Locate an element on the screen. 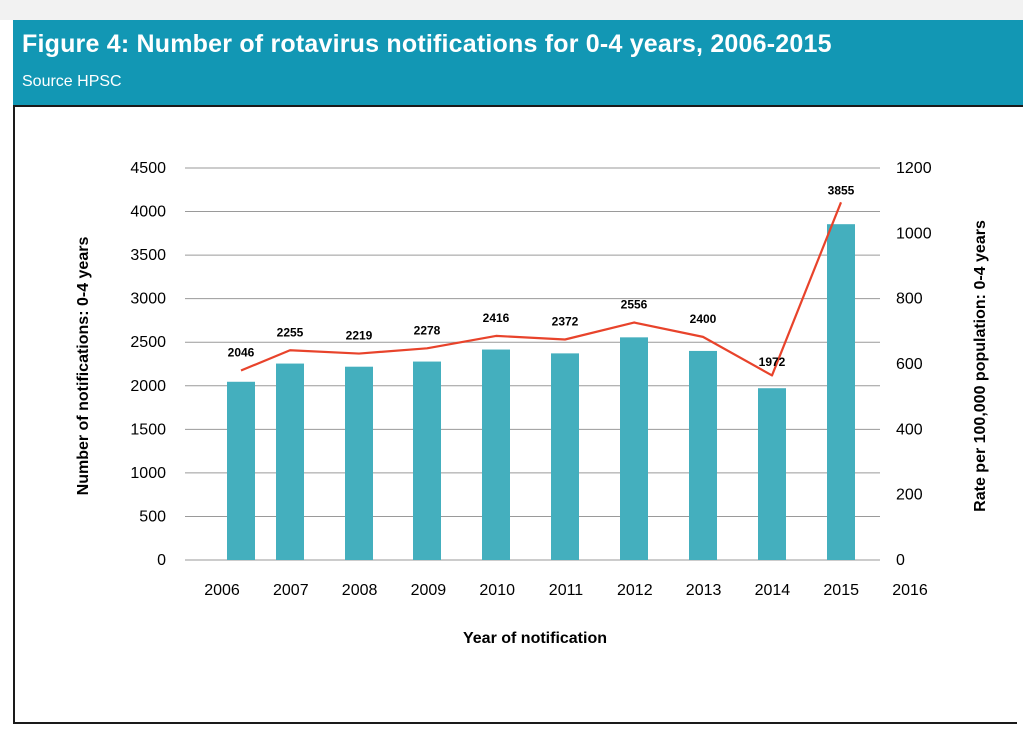 Image resolution: width=1023 pixels, height=729 pixels. data-label: 2400 is located at coordinates (703, 319).